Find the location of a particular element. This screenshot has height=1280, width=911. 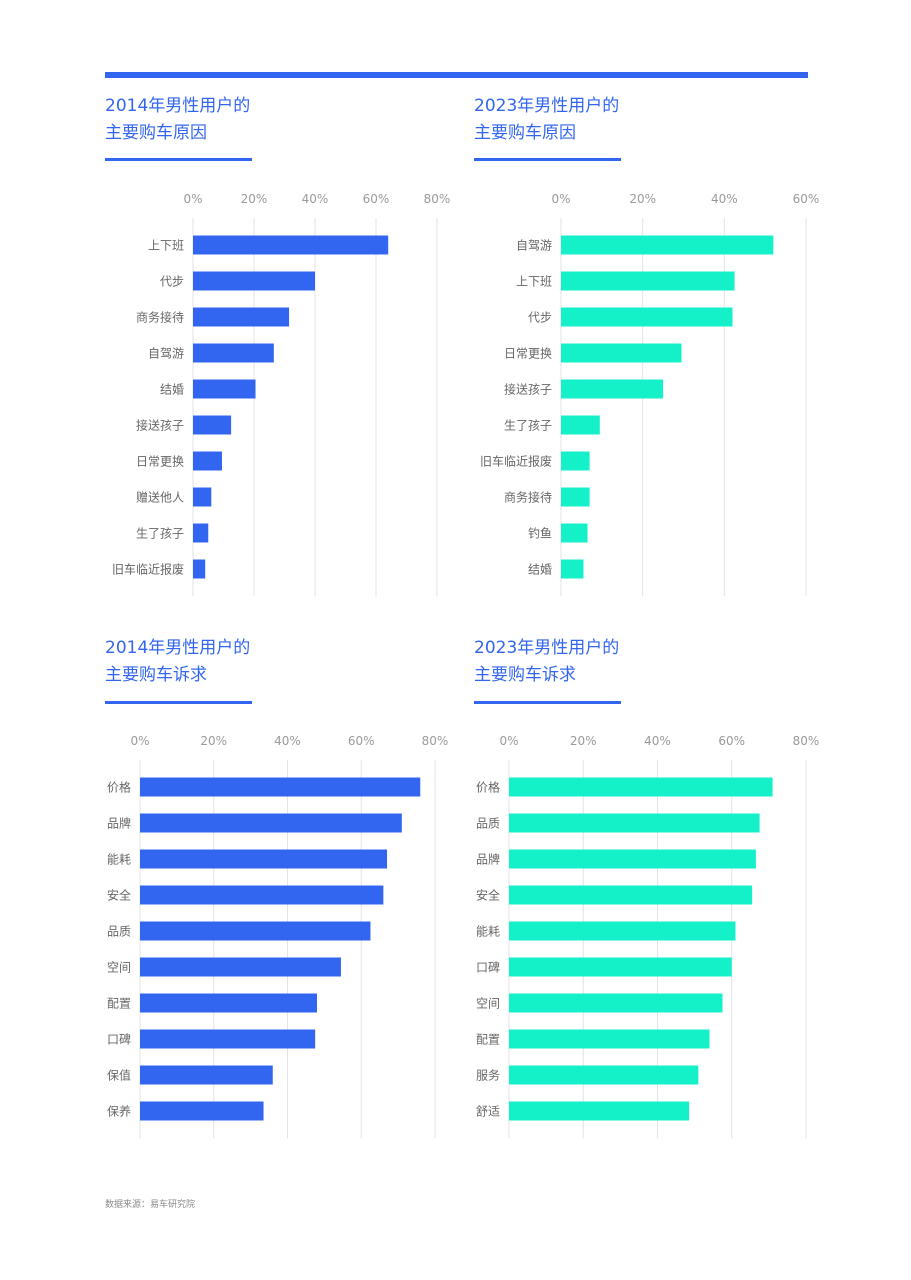

category-label: 口碑 is located at coordinates (488, 967).